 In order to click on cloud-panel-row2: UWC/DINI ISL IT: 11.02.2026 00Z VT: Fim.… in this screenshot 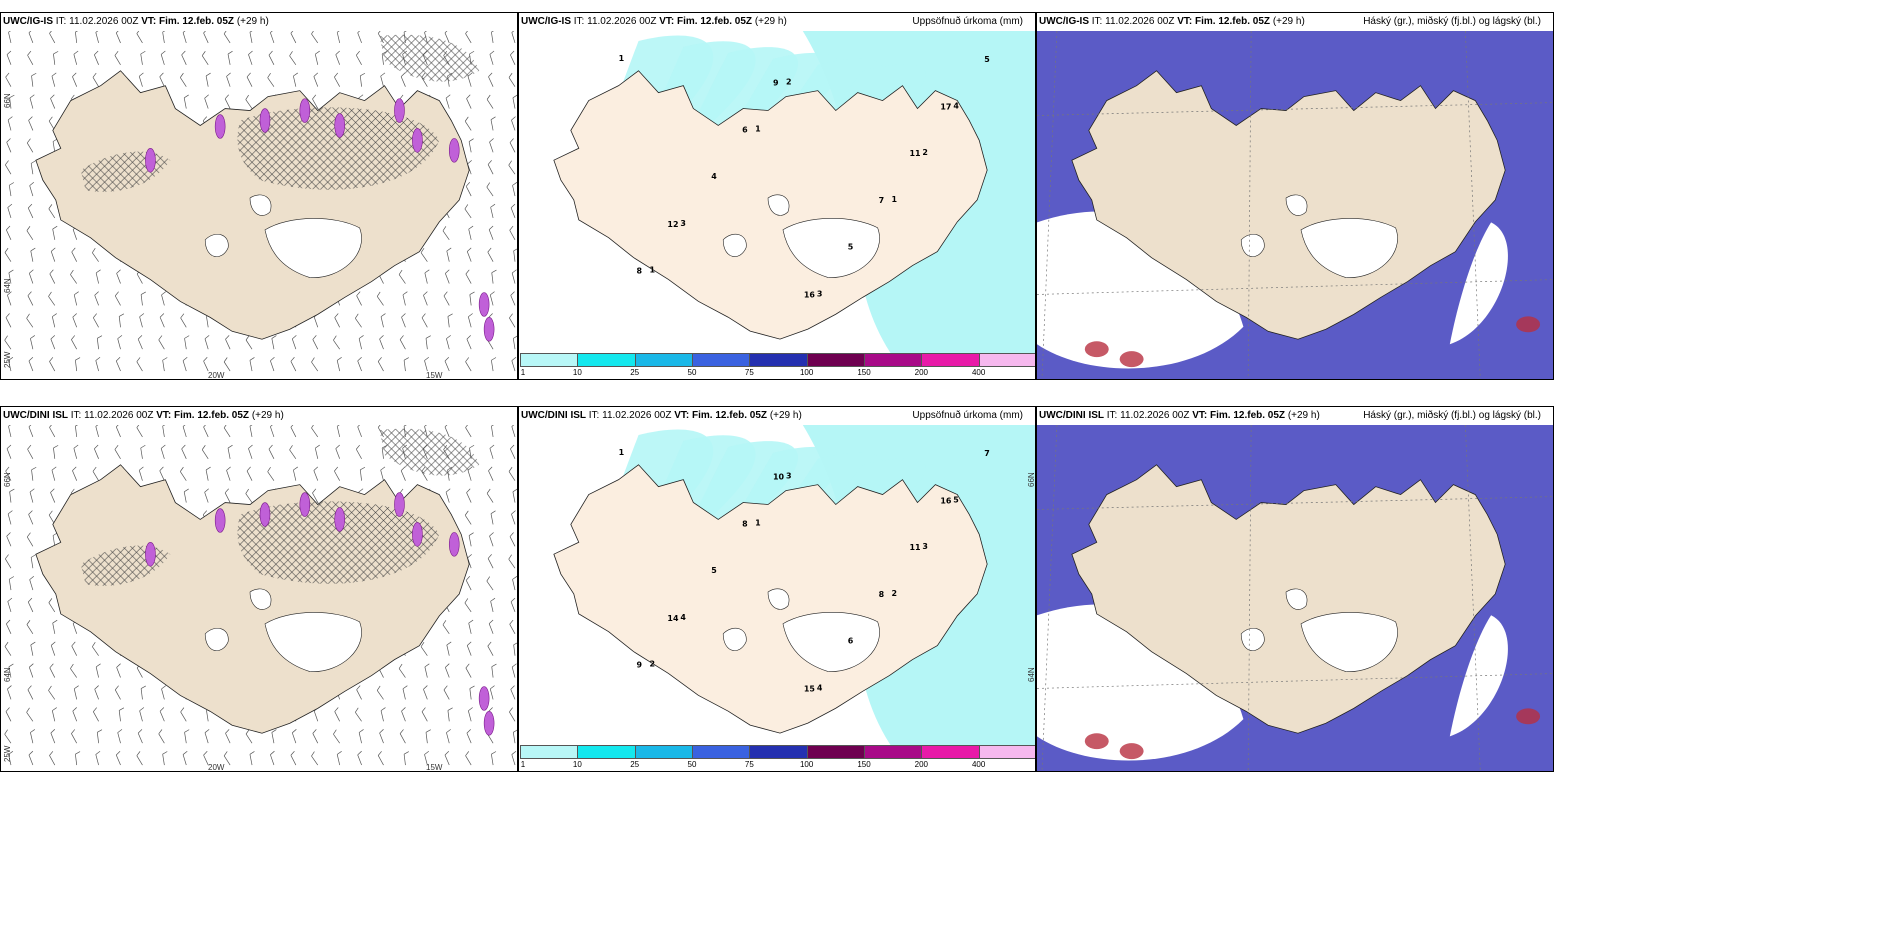, I will do `click(1295, 589)`.